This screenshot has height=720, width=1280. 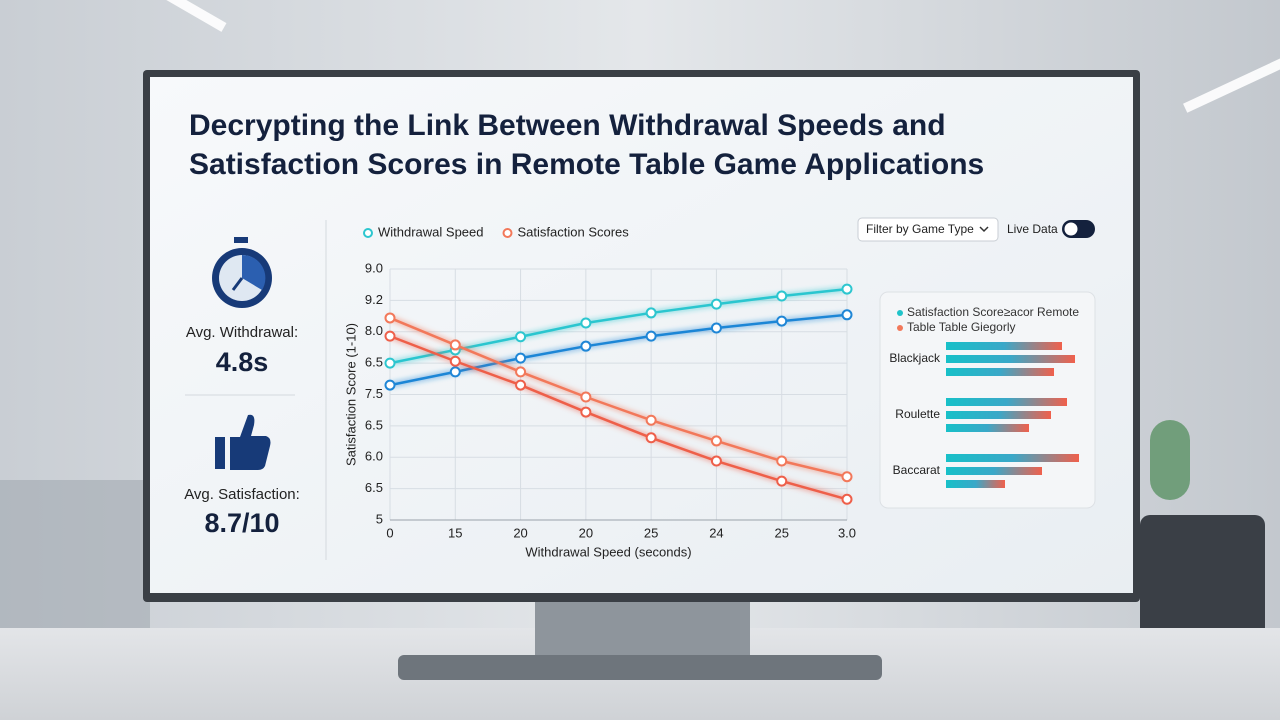 I want to click on toggle-label: Live Data, so click(x=1032, y=229).